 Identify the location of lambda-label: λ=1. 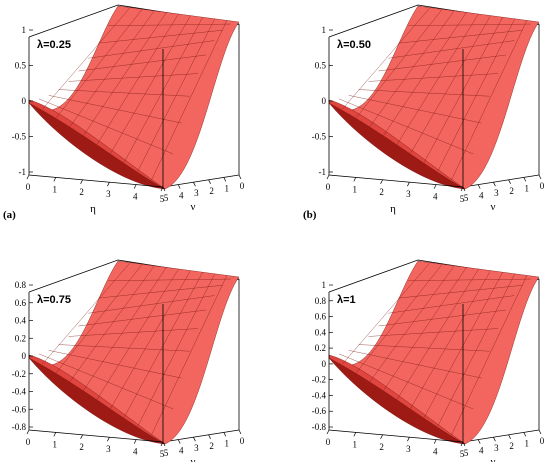
(346, 300).